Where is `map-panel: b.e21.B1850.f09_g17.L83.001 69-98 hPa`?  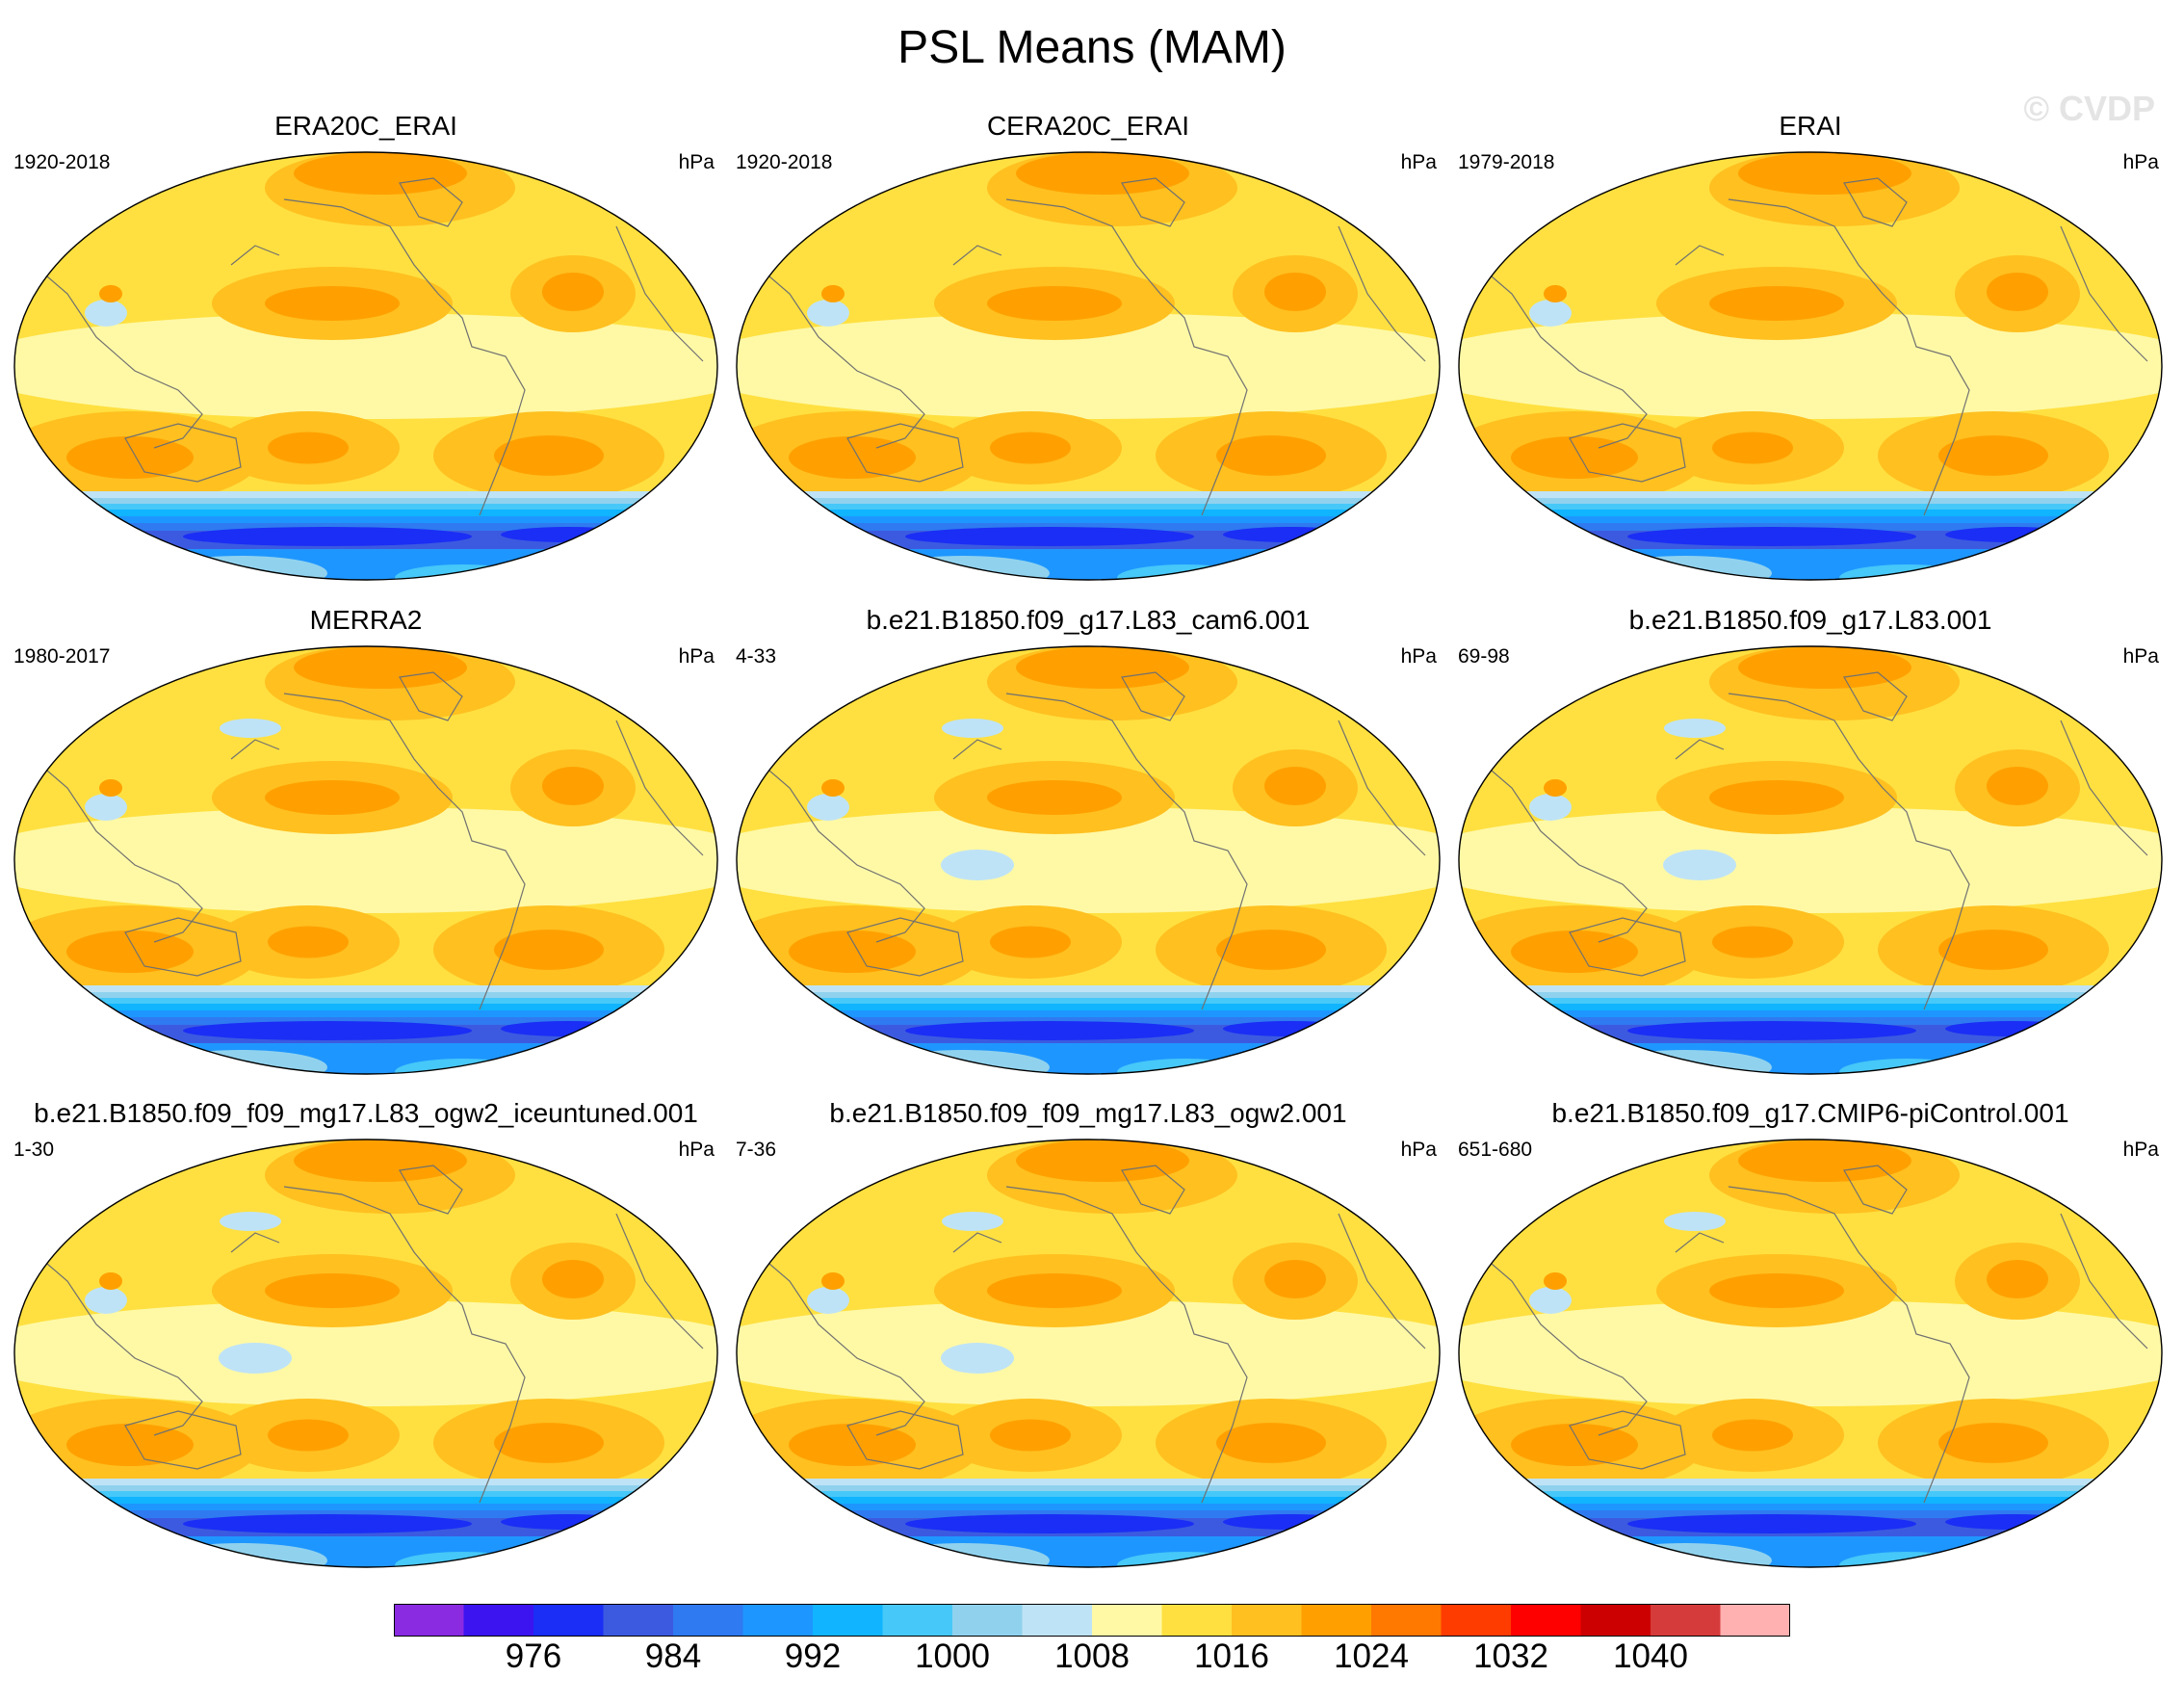
map-panel: b.e21.B1850.f09_g17.L83.001 69-98 hPa is located at coordinates (1810, 840).